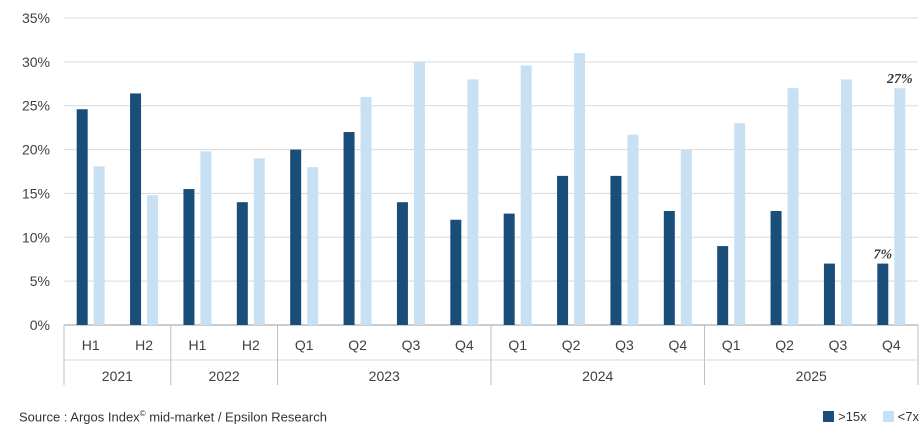 This screenshot has width=919, height=427. What do you see at coordinates (882, 255) in the screenshot?
I see `data-label: 7%` at bounding box center [882, 255].